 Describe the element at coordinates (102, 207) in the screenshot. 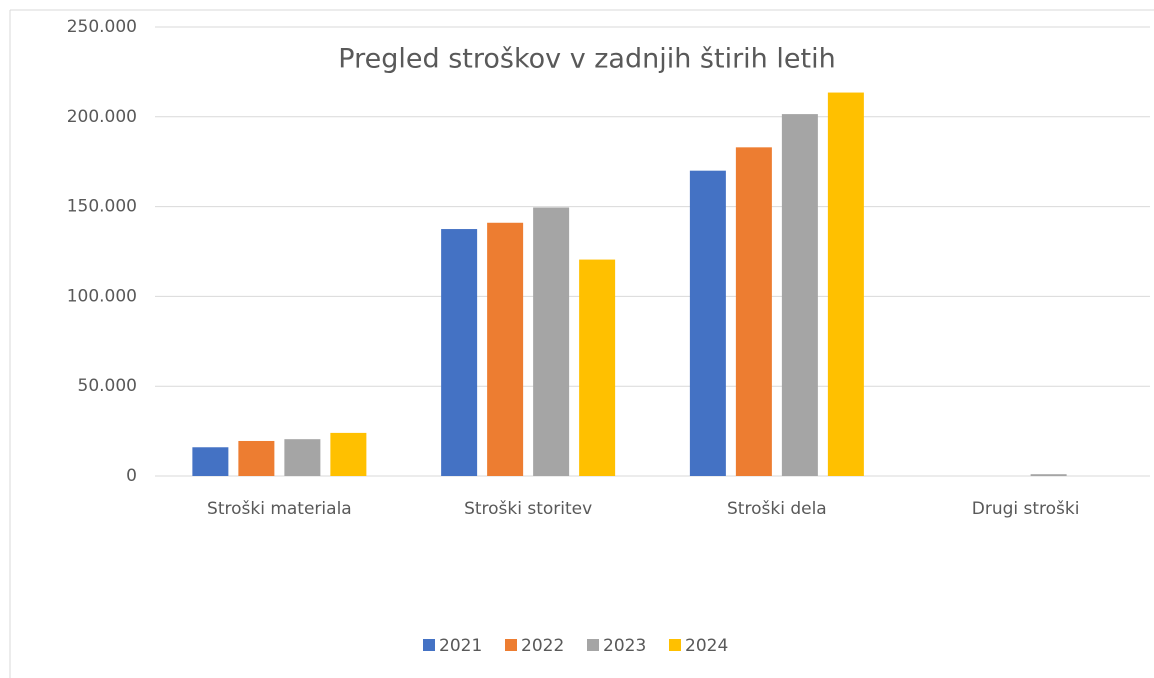

I see `y-tick-label: 150.000` at that location.